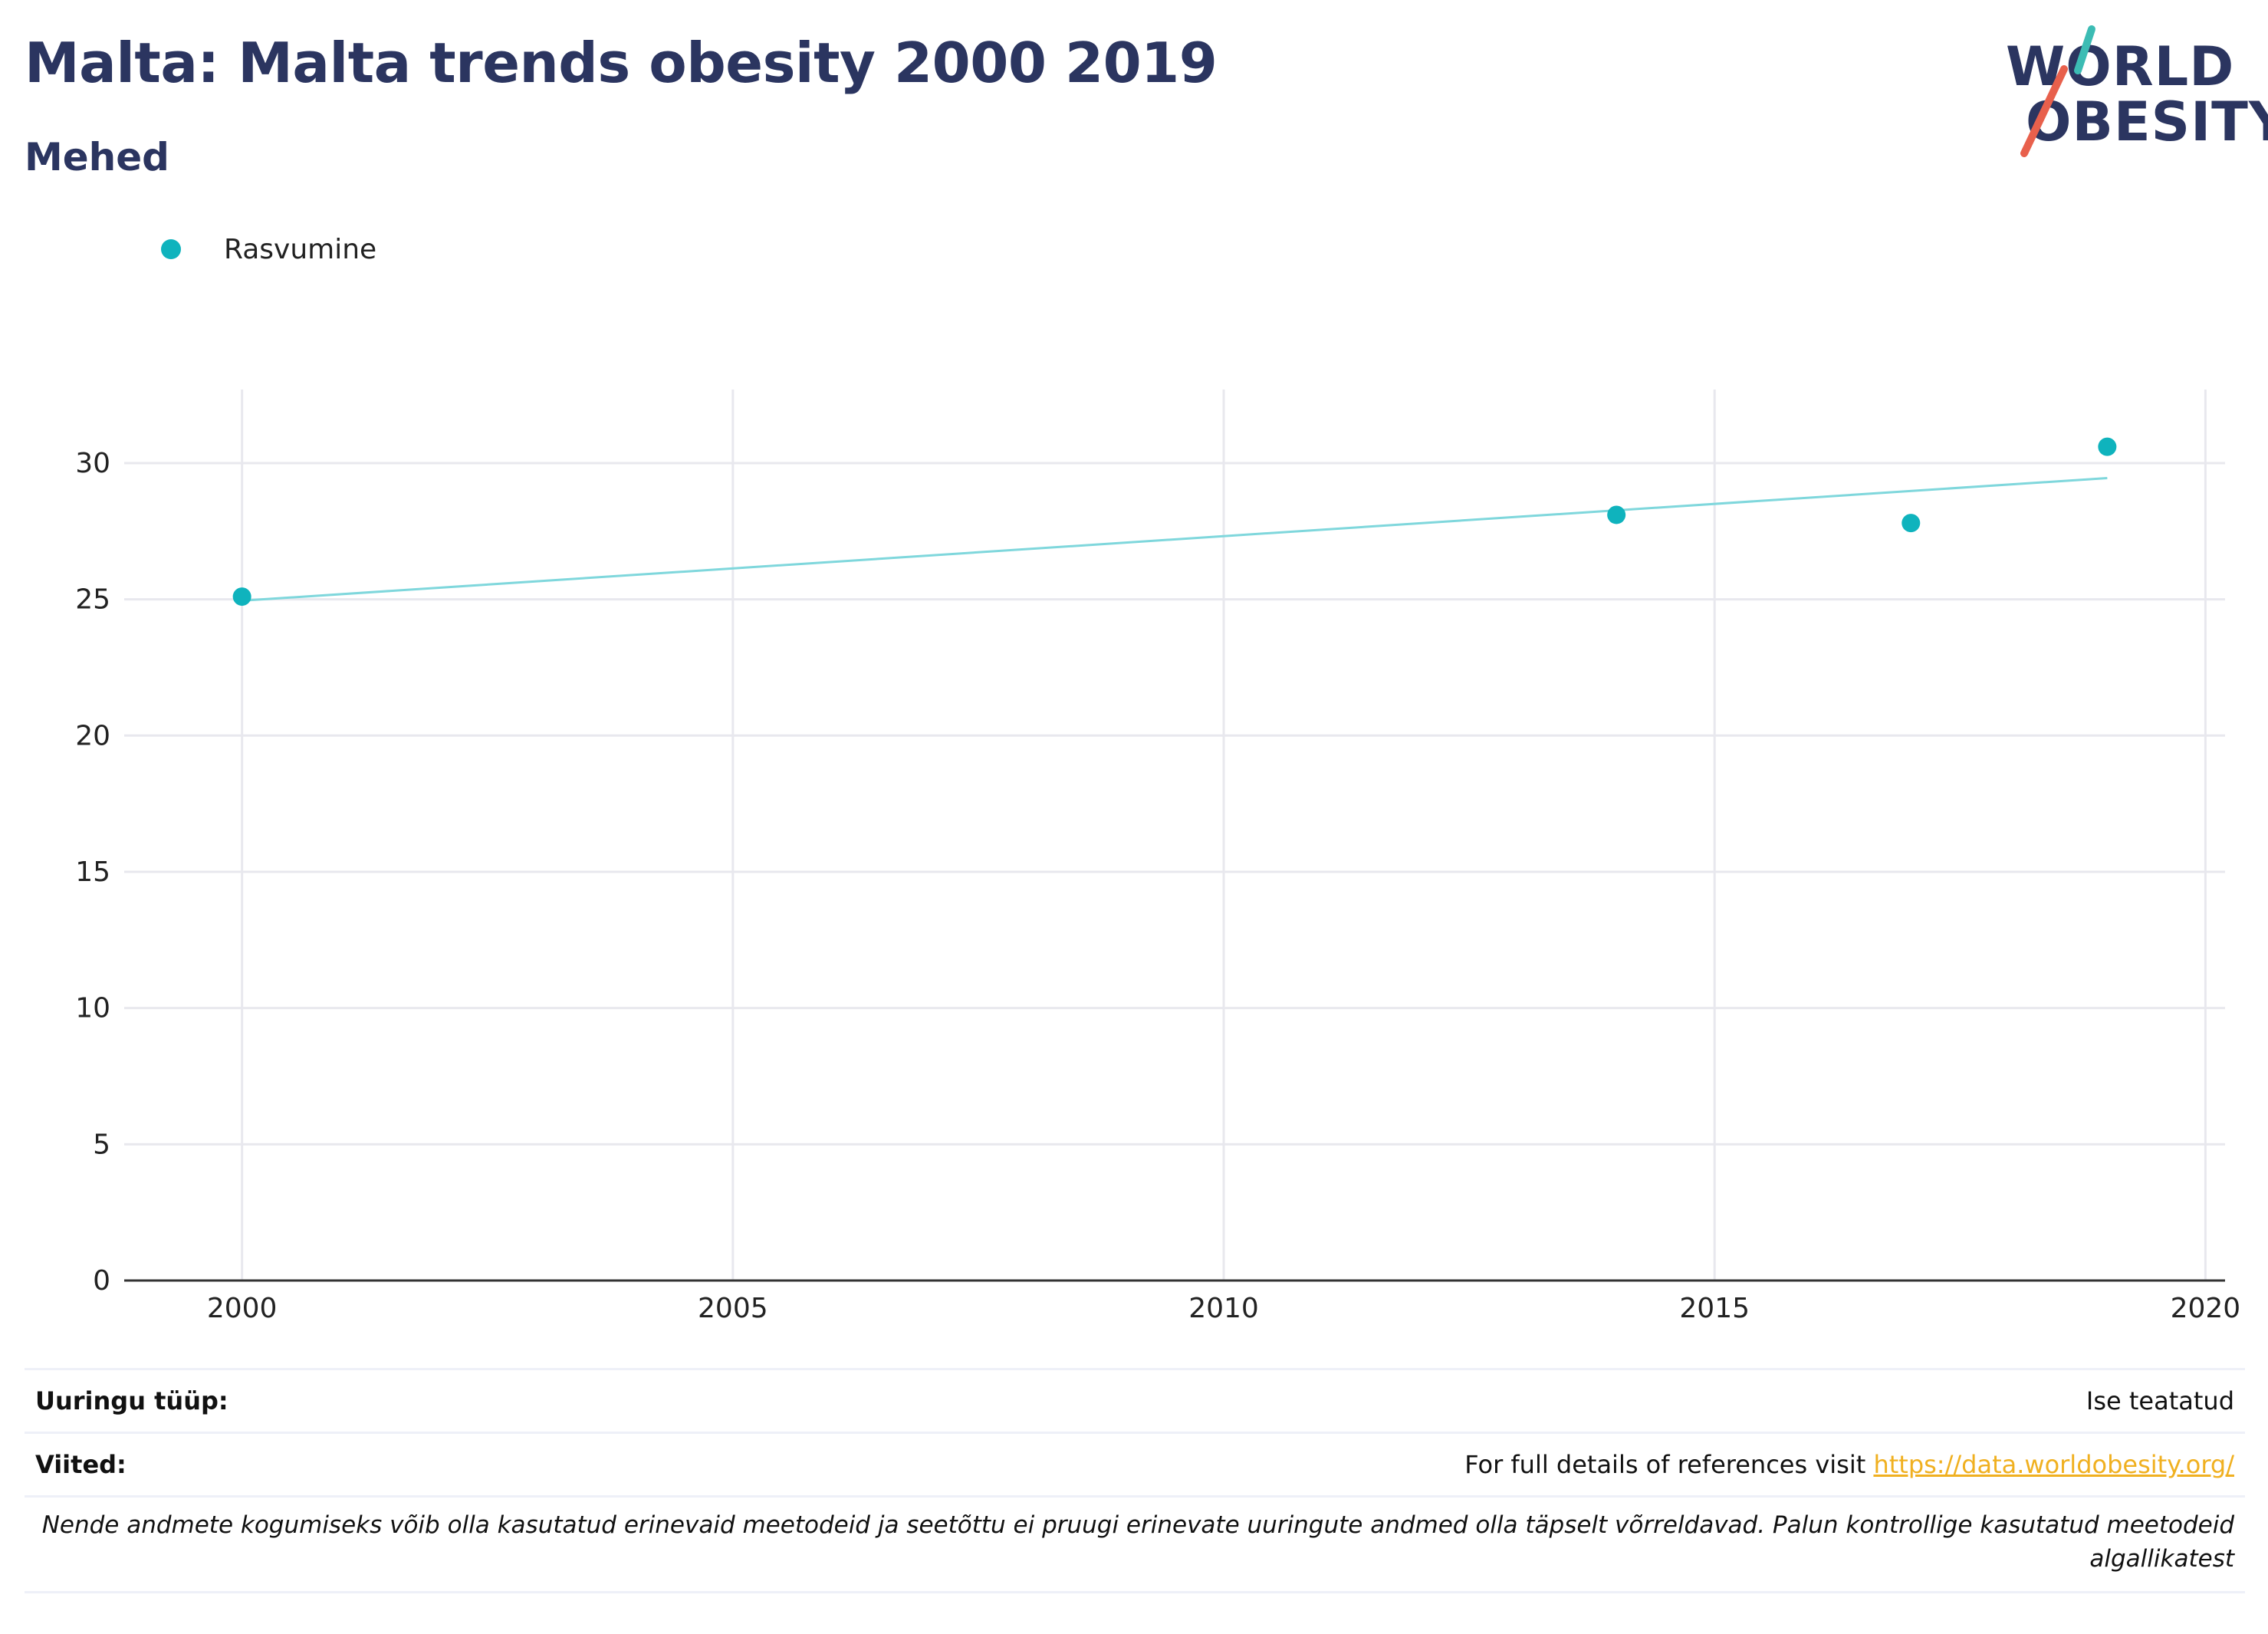 This screenshot has height=1634, width=2268. What do you see at coordinates (243, 1308) in the screenshot?
I see `x-tick-label: 2000` at bounding box center [243, 1308].